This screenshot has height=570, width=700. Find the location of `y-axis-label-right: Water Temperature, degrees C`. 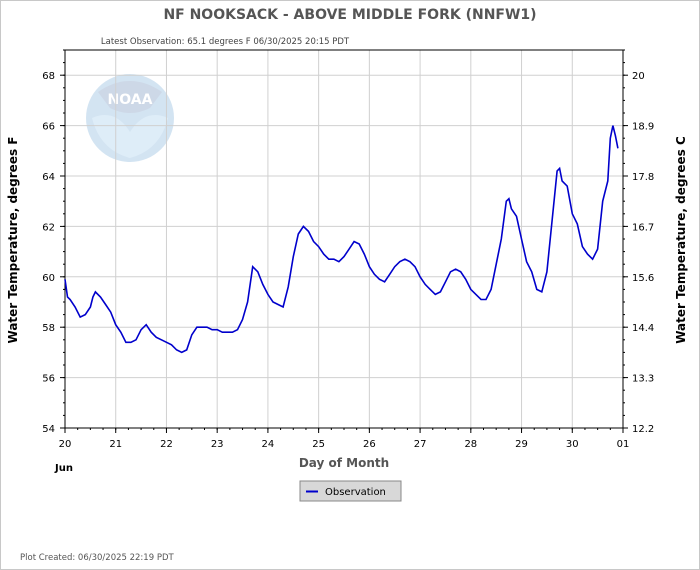

y-axis-label-right: Water Temperature, degrees C is located at coordinates (681, 240).